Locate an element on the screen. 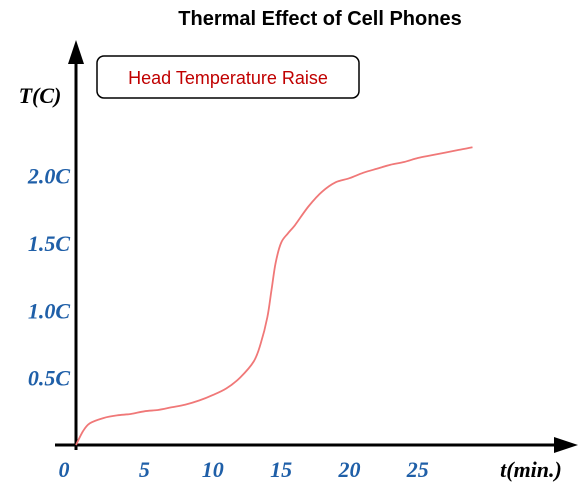 This screenshot has width=586, height=494. x-tick-label: 15 is located at coordinates (281, 469).